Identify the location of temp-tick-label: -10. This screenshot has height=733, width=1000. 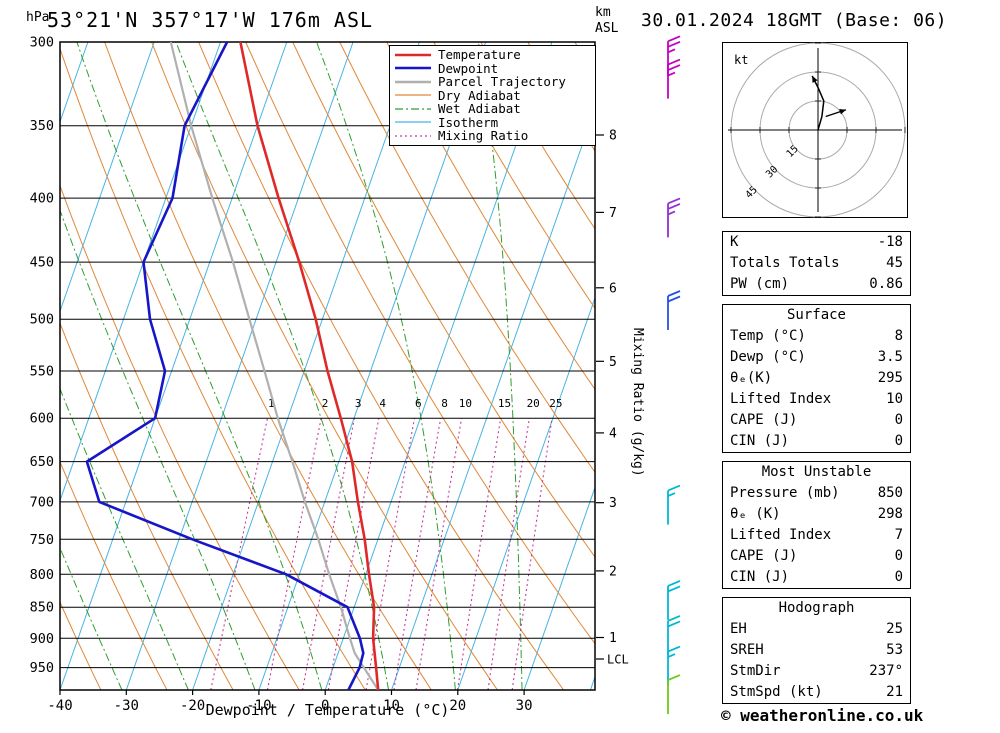
(258, 706).